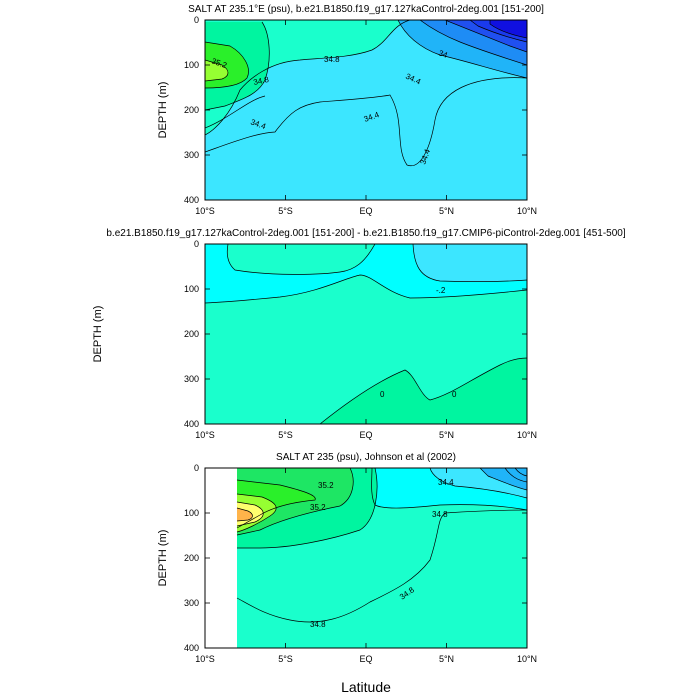  What do you see at coordinates (318, 624) in the screenshot?
I see `p3-clab-5: 34.8` at bounding box center [318, 624].